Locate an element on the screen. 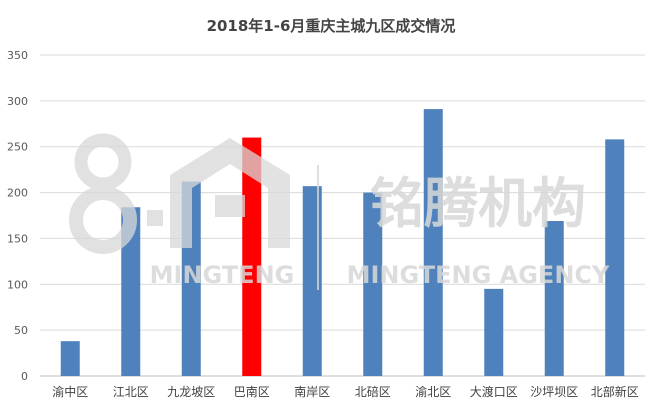 This screenshot has height=408, width=662. x-tick-label: 北碚区 is located at coordinates (373, 391).